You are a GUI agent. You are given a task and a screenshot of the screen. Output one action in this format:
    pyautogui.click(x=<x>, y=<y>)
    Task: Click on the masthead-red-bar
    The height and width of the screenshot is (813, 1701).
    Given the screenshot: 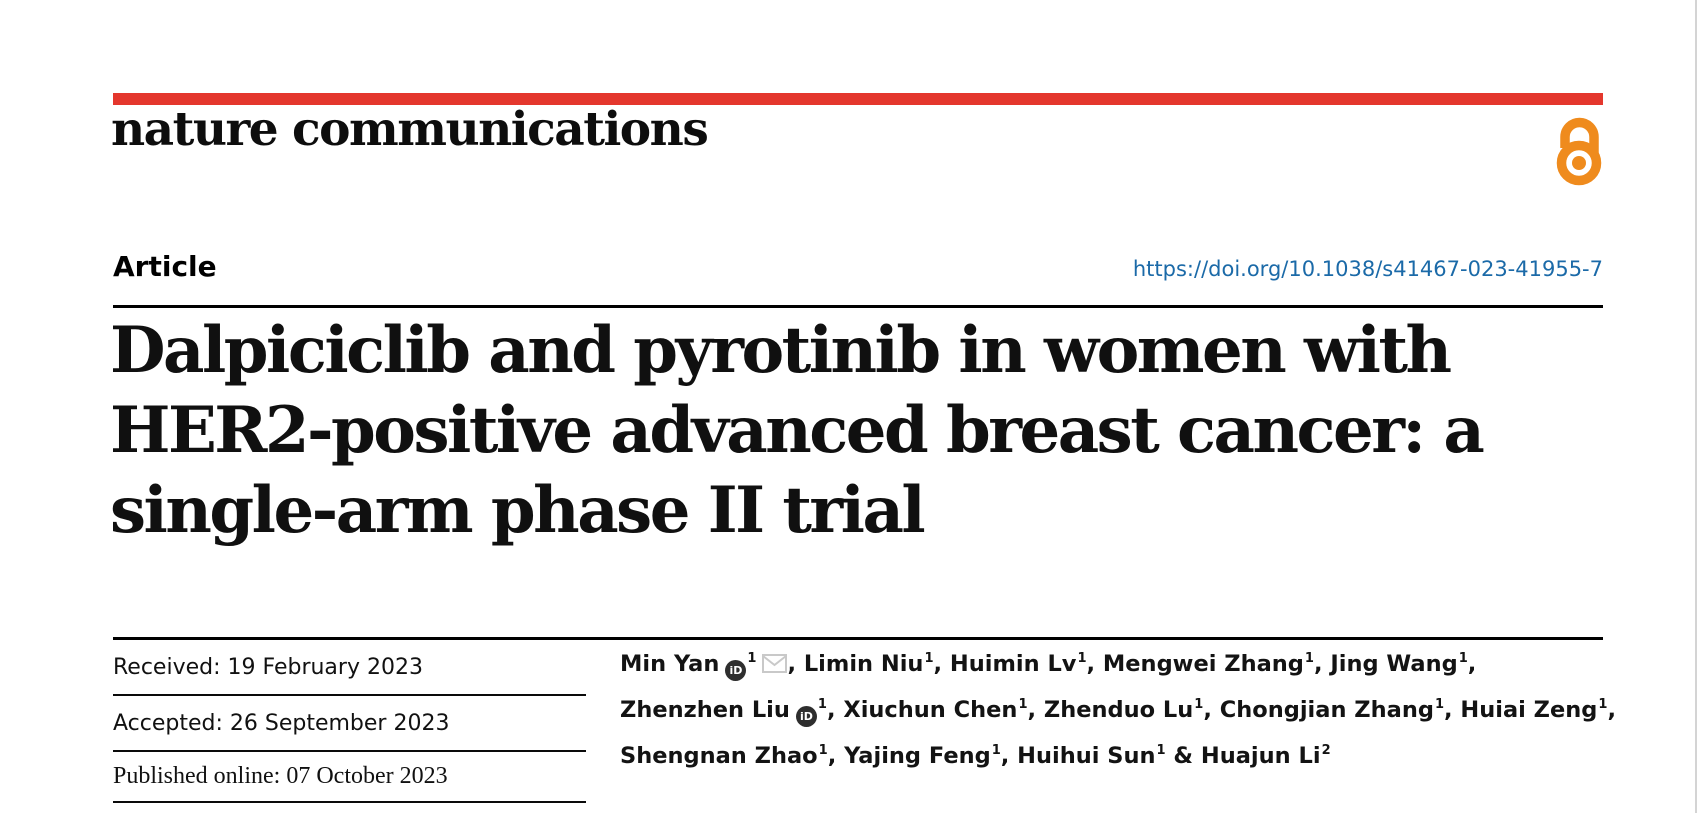 What is the action you would take?
    pyautogui.click(x=858, y=99)
    